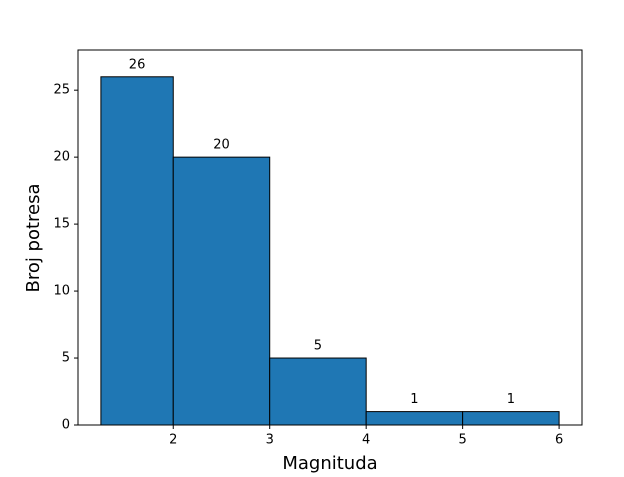  I want to click on x-tick-label: 4, so click(366, 440).